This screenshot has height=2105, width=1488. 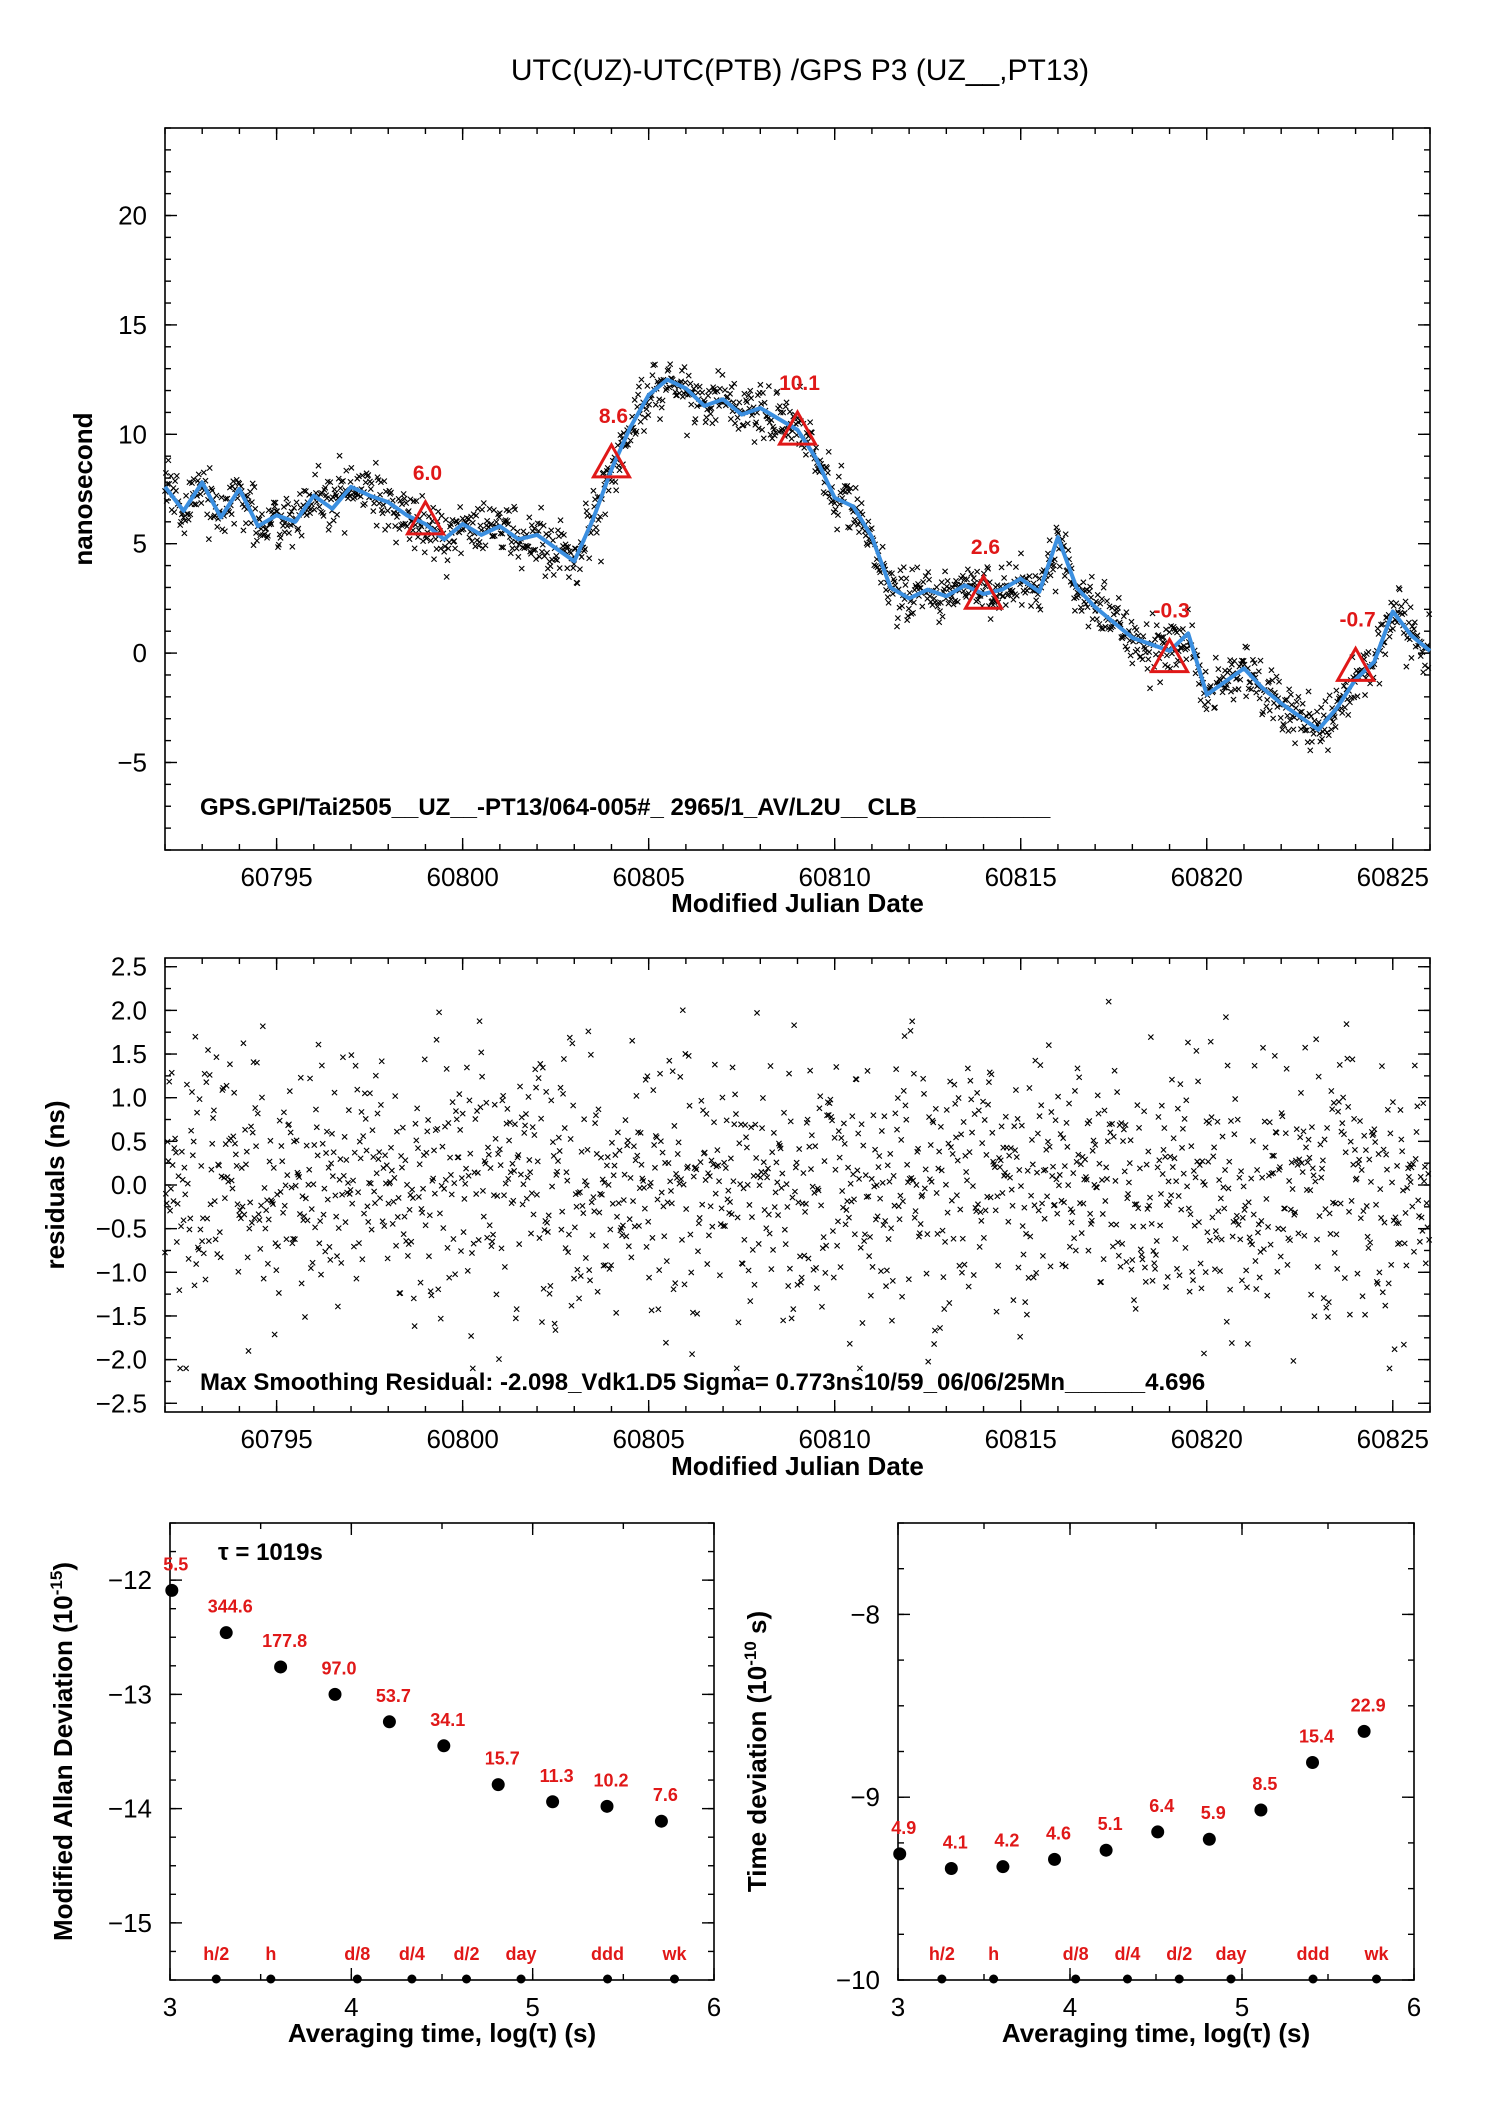 What do you see at coordinates (800, 70) in the screenshot?
I see `chart-title: UTC(UZ)-UTC(PTB) /GPS P3 (UZ__,PT13)` at bounding box center [800, 70].